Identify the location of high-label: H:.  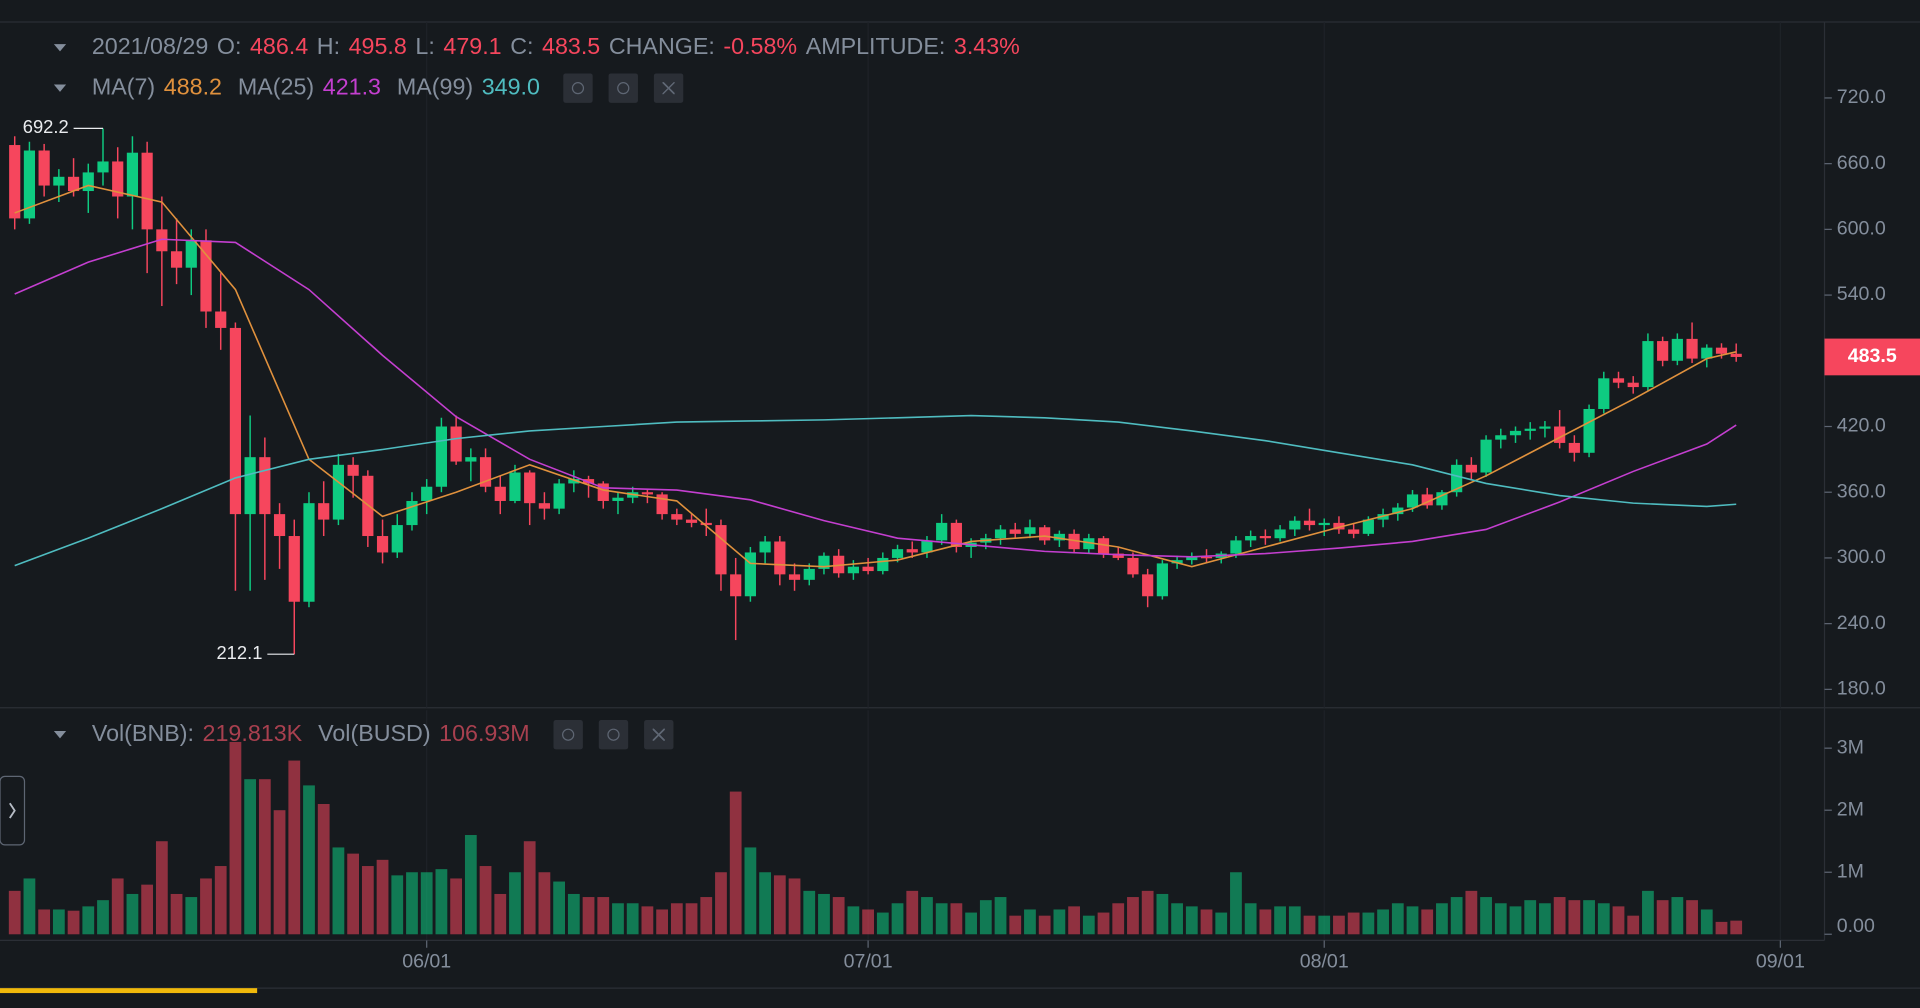
(328, 47).